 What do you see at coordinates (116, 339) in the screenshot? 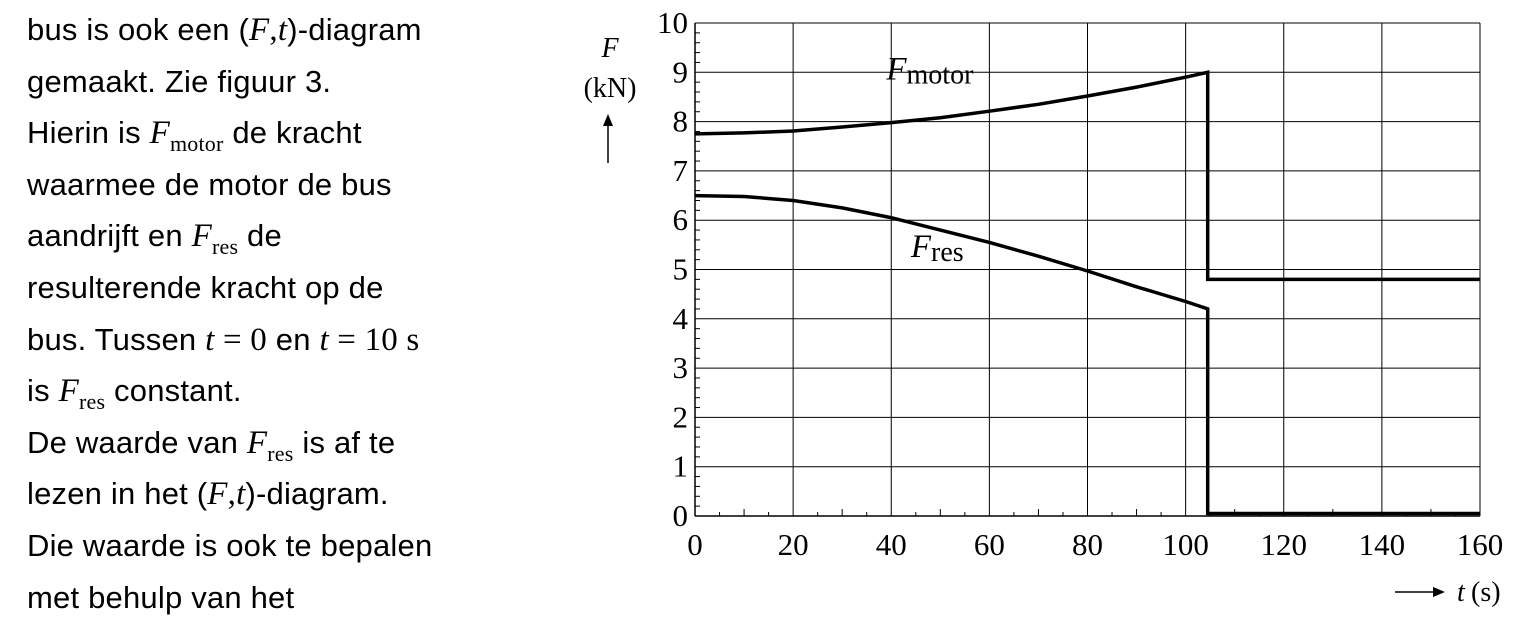
I see `text-span: bus. Tussen` at bounding box center [116, 339].